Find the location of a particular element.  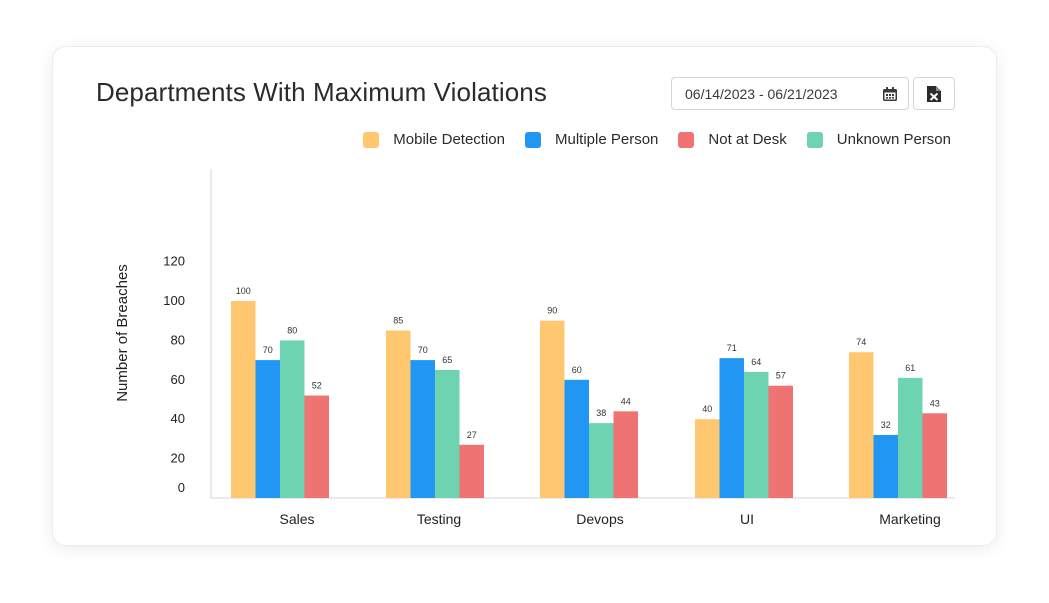

bar-value-label: 71 is located at coordinates (732, 348).